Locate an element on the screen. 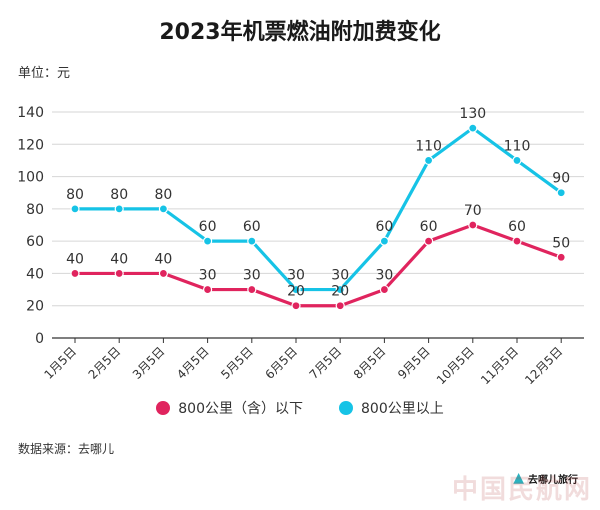 The height and width of the screenshot is (510, 600). x-tick-label-8: 9月5日 is located at coordinates (414, 363).